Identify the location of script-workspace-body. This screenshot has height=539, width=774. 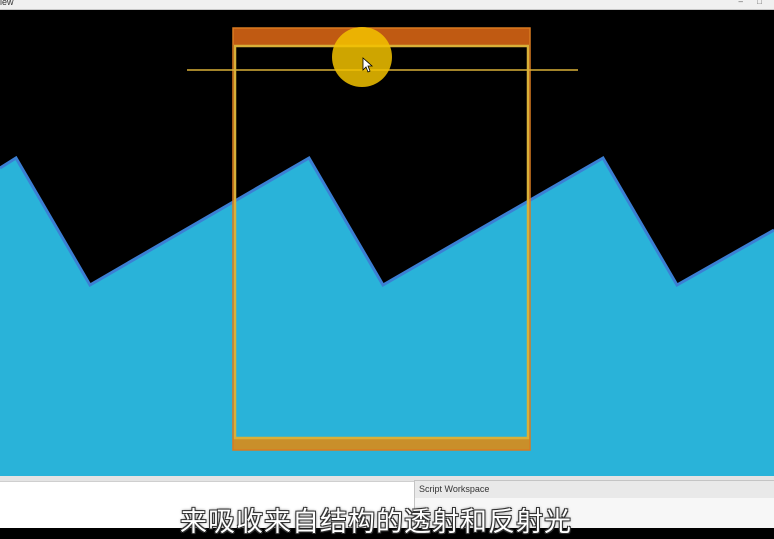
(594, 513).